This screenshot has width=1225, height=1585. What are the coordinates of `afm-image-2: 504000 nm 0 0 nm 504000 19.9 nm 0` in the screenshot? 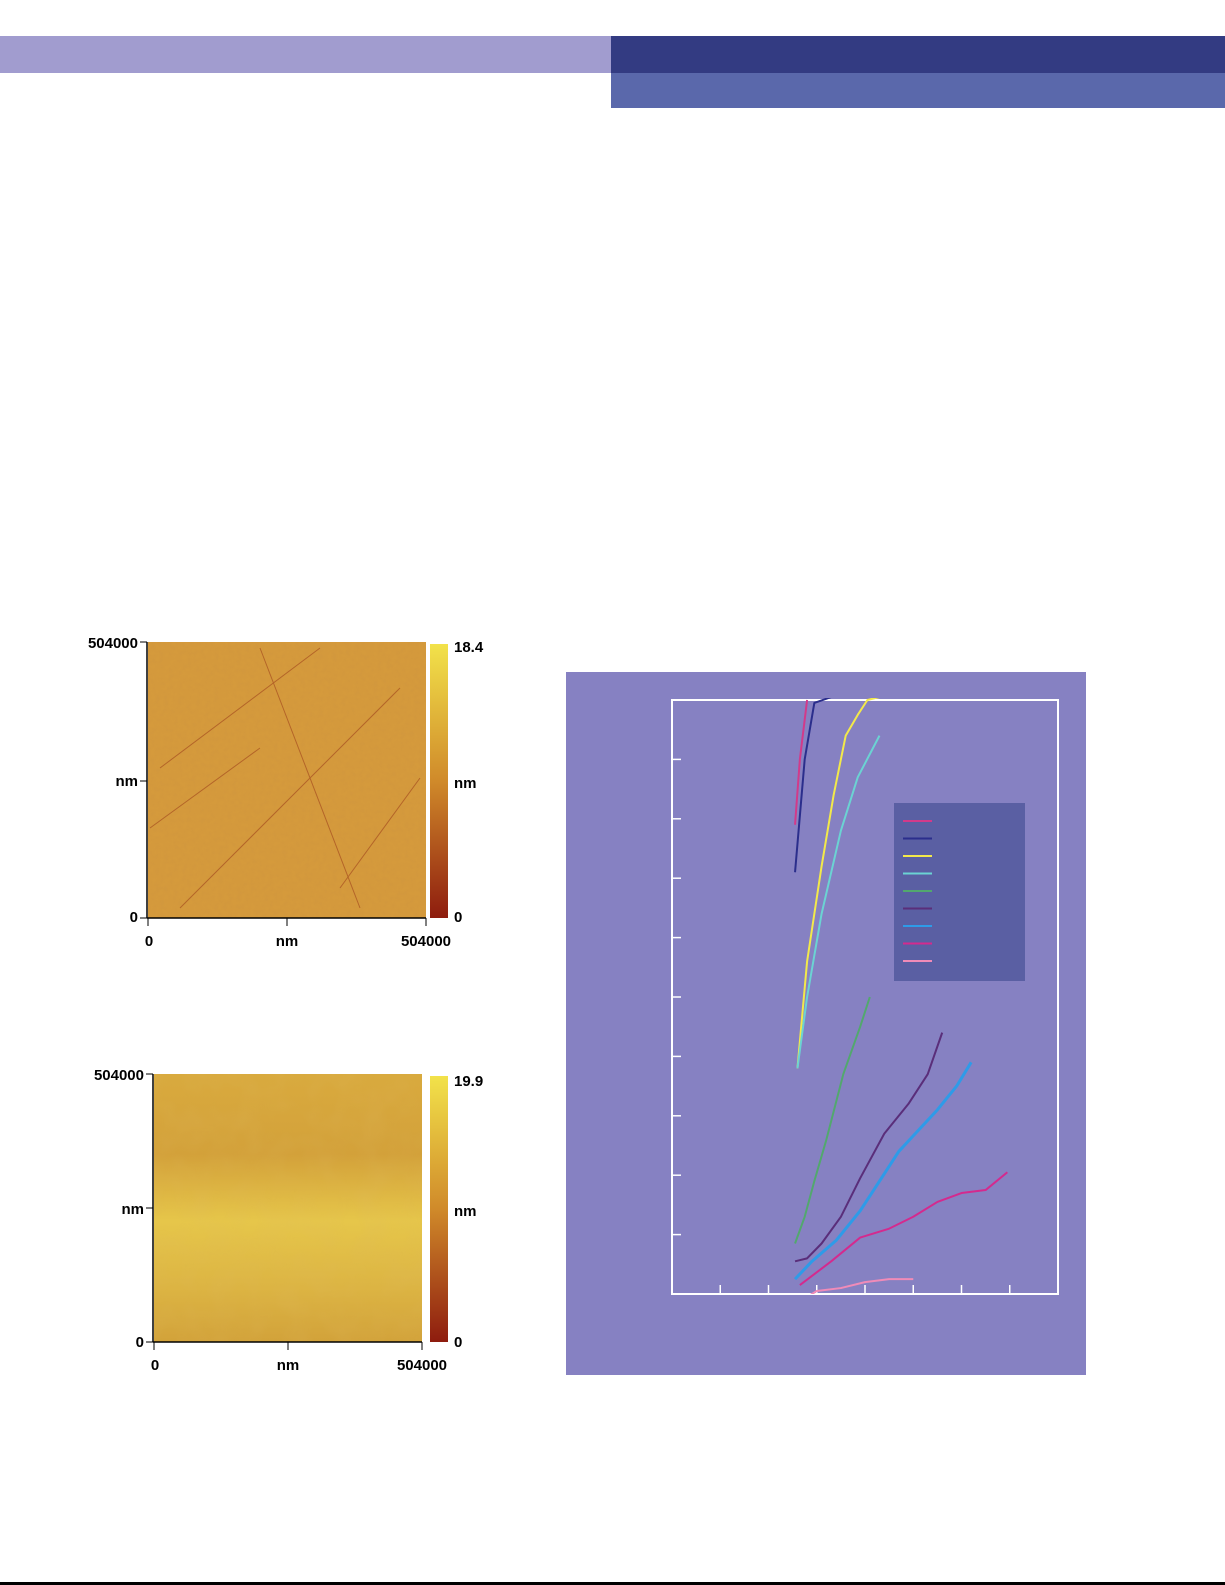 It's located at (288, 1220).